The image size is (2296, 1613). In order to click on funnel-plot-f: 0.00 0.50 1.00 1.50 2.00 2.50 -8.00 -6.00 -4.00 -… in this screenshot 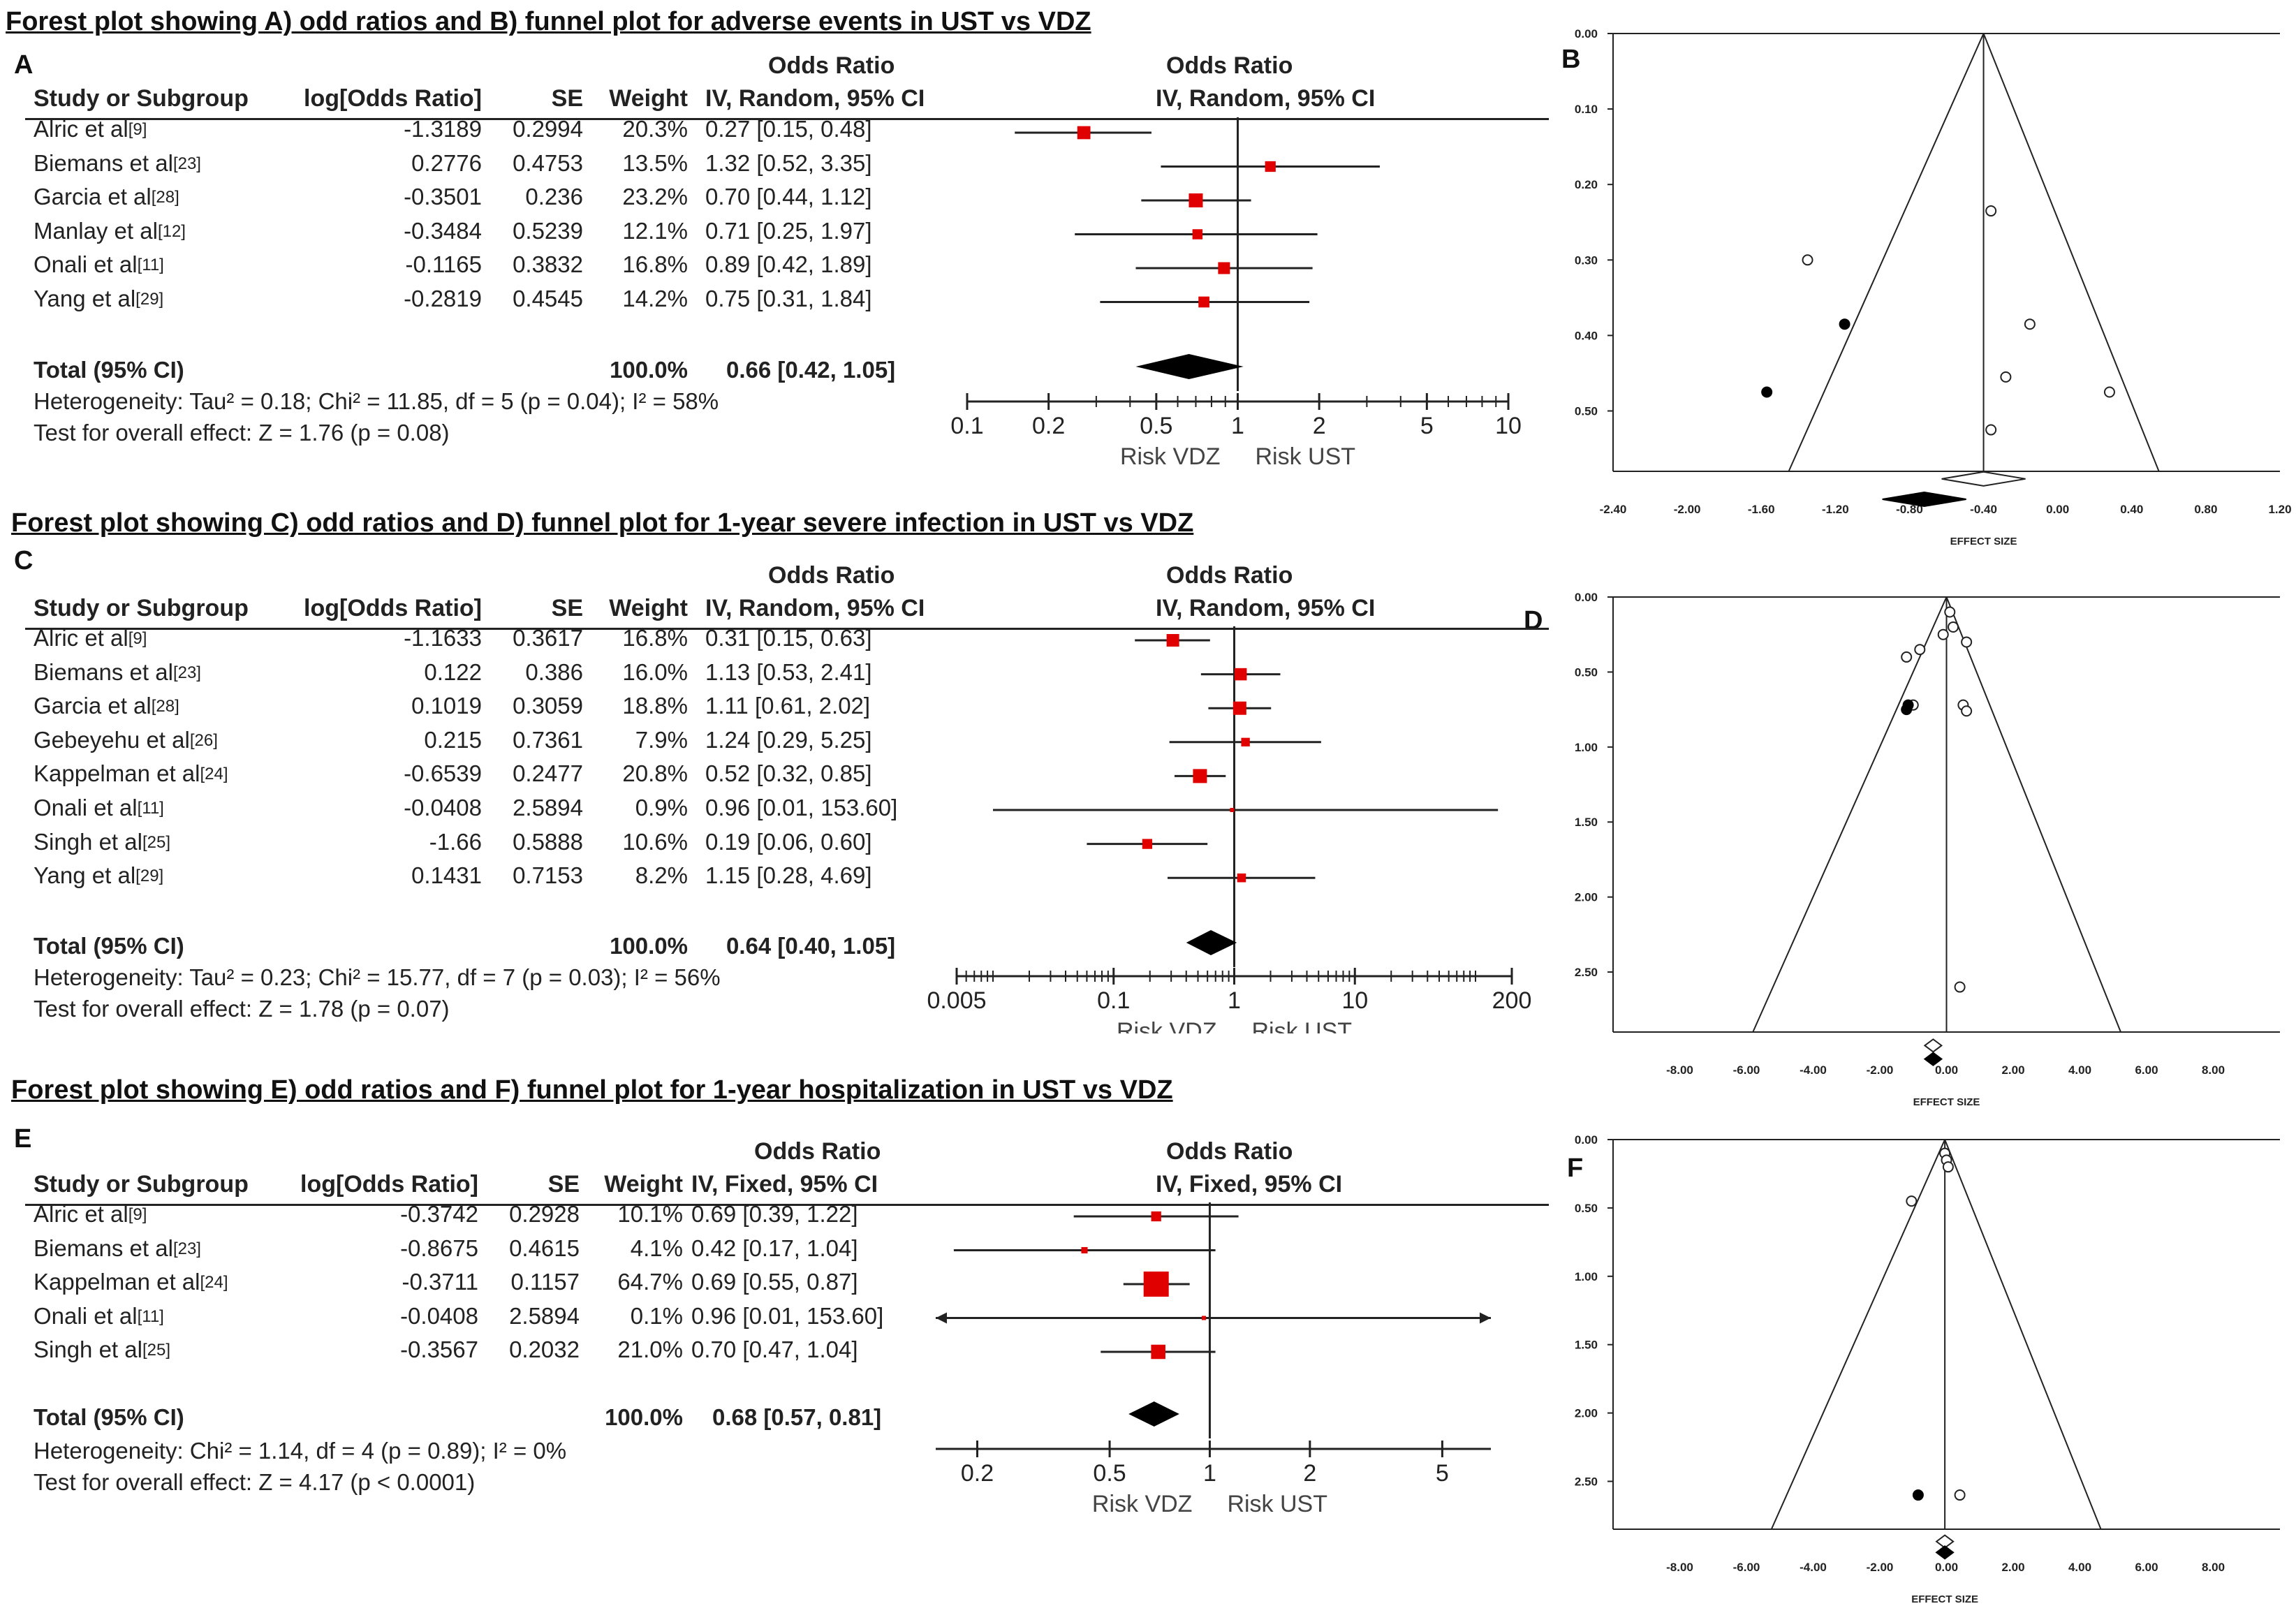, I will do `click(1927, 1369)`.